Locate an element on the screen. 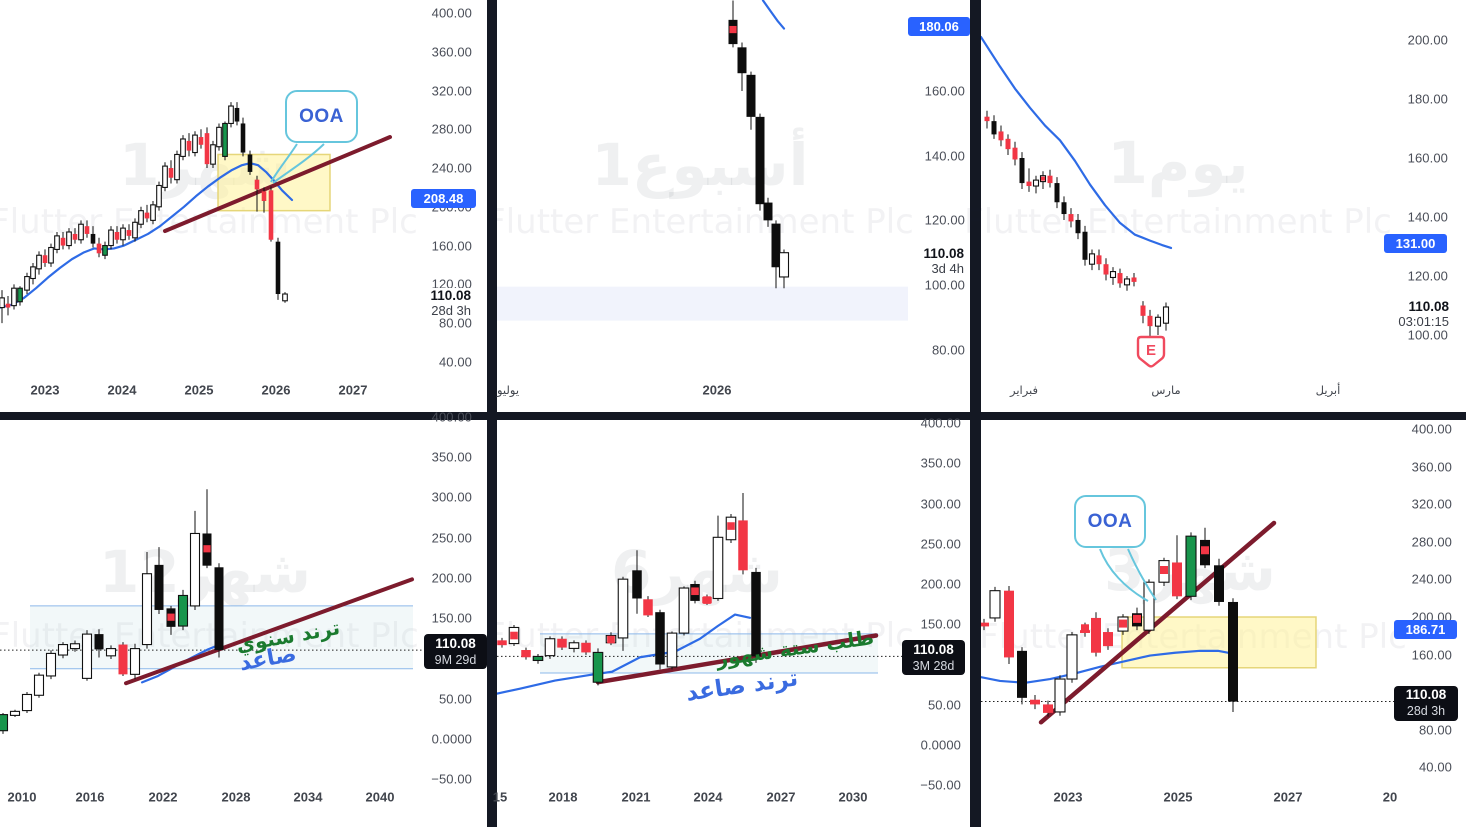 The width and height of the screenshot is (1466, 827). y-tick-label: 180.00 is located at coordinates (1427, 99).